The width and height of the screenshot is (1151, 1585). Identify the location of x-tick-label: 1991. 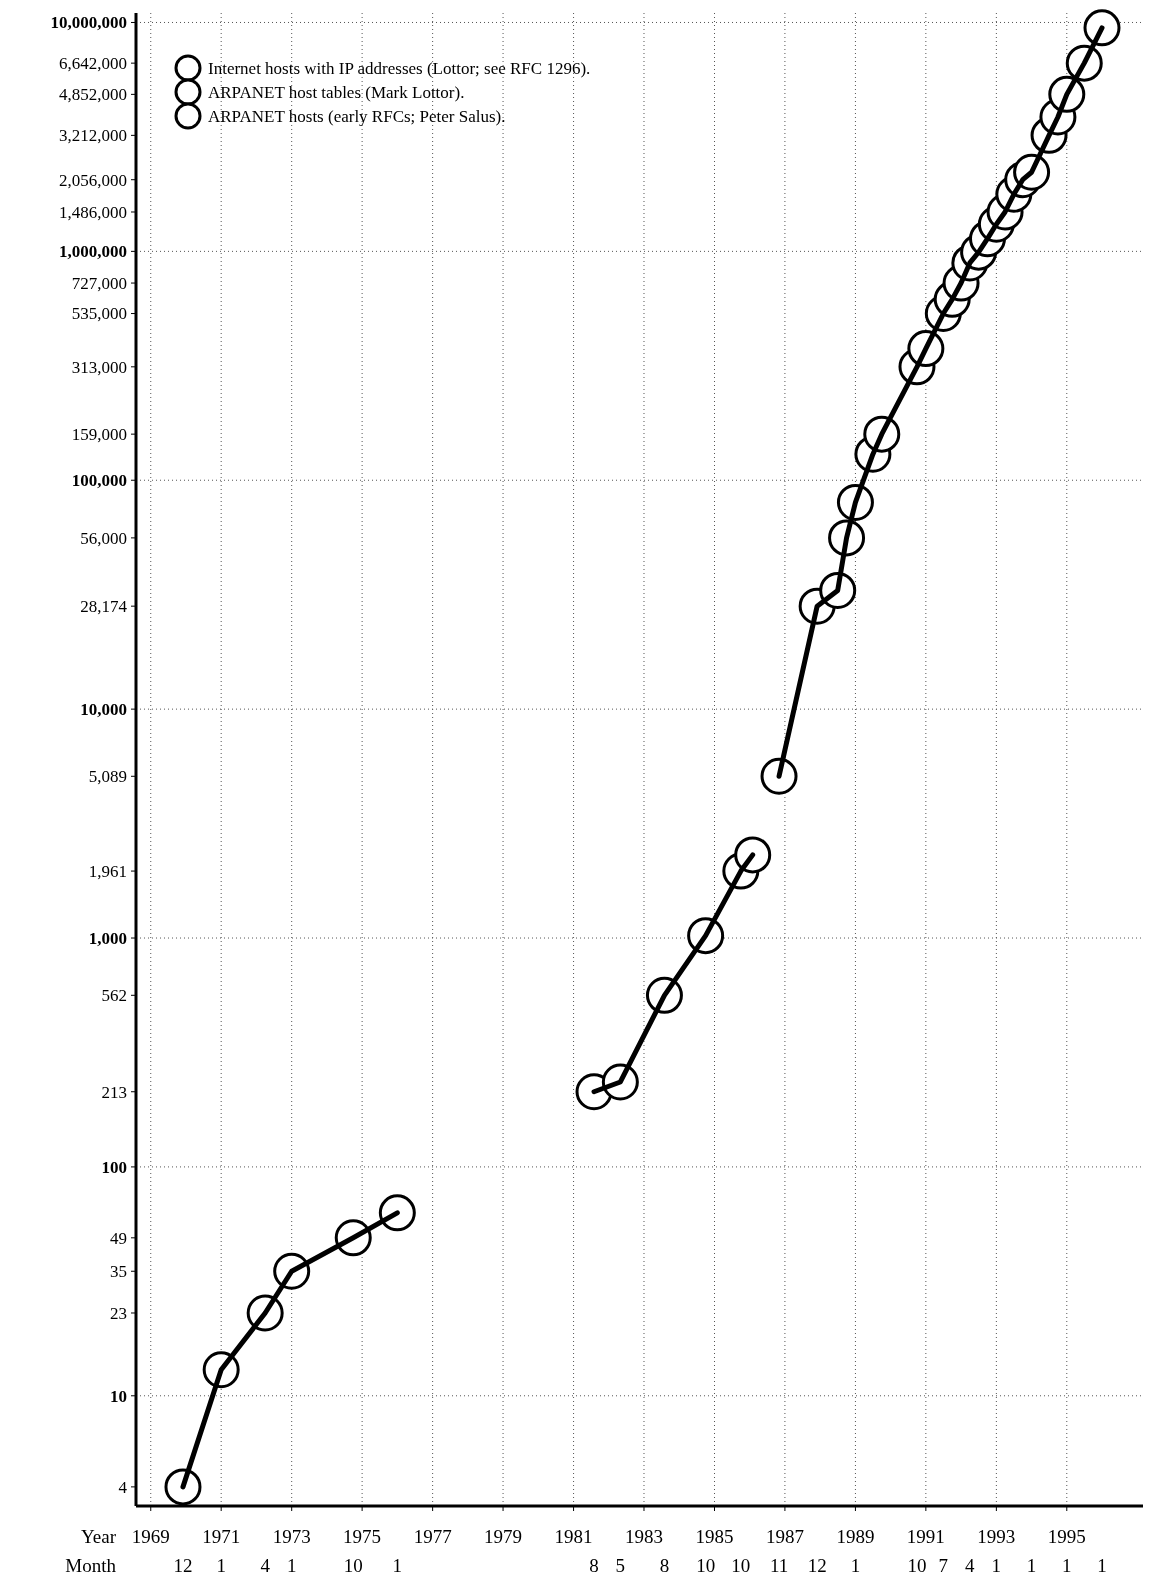
(925, 1536).